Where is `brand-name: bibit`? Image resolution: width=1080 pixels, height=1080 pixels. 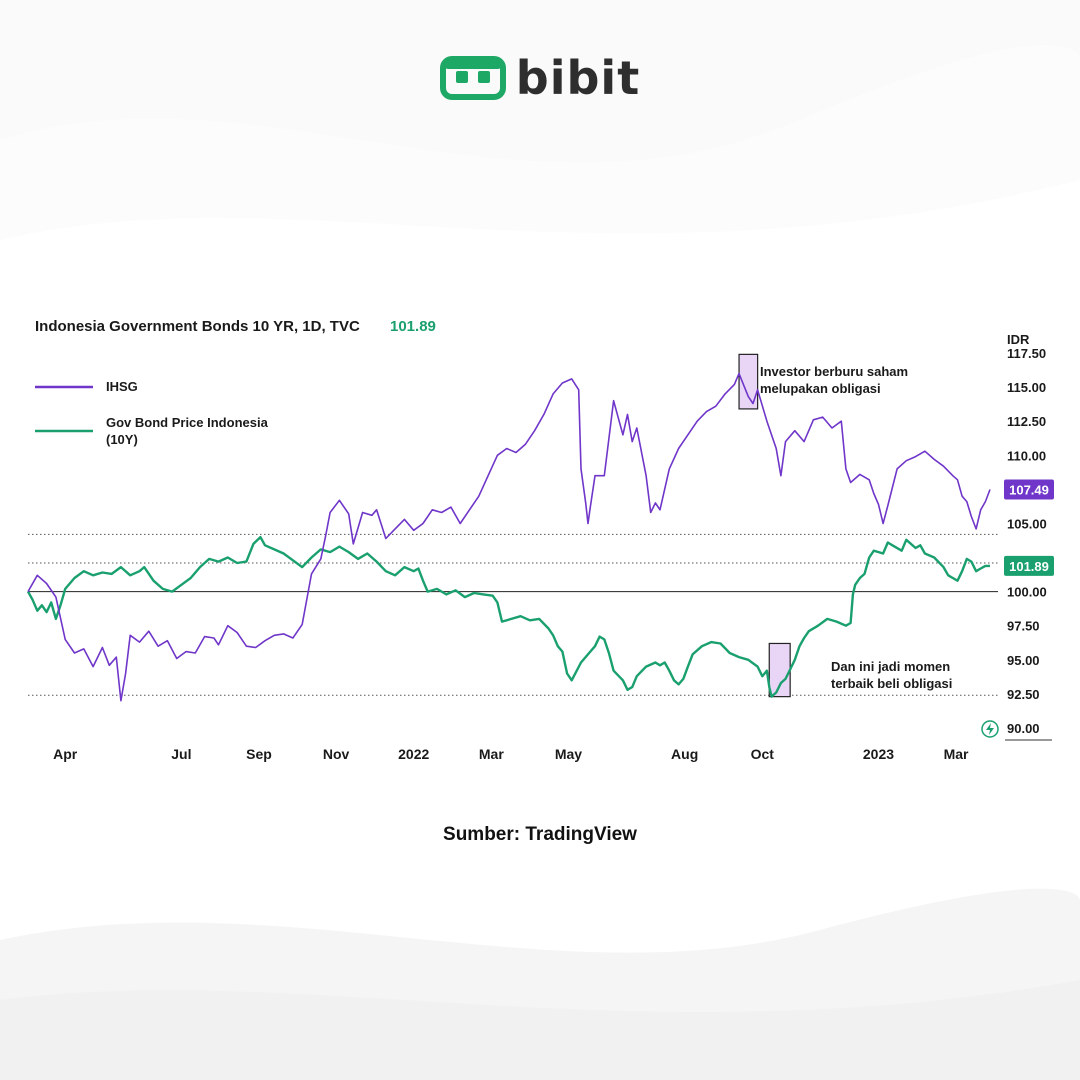
brand-name: bibit is located at coordinates (578, 78).